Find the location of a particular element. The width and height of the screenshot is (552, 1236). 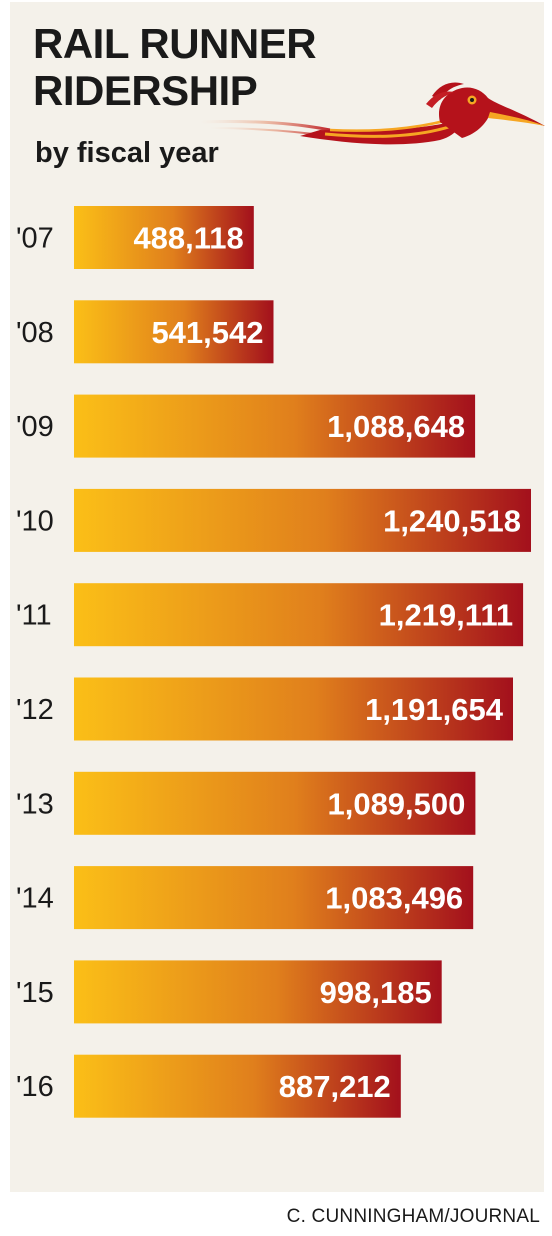

value-label: 1,191,654 is located at coordinates (434, 709).